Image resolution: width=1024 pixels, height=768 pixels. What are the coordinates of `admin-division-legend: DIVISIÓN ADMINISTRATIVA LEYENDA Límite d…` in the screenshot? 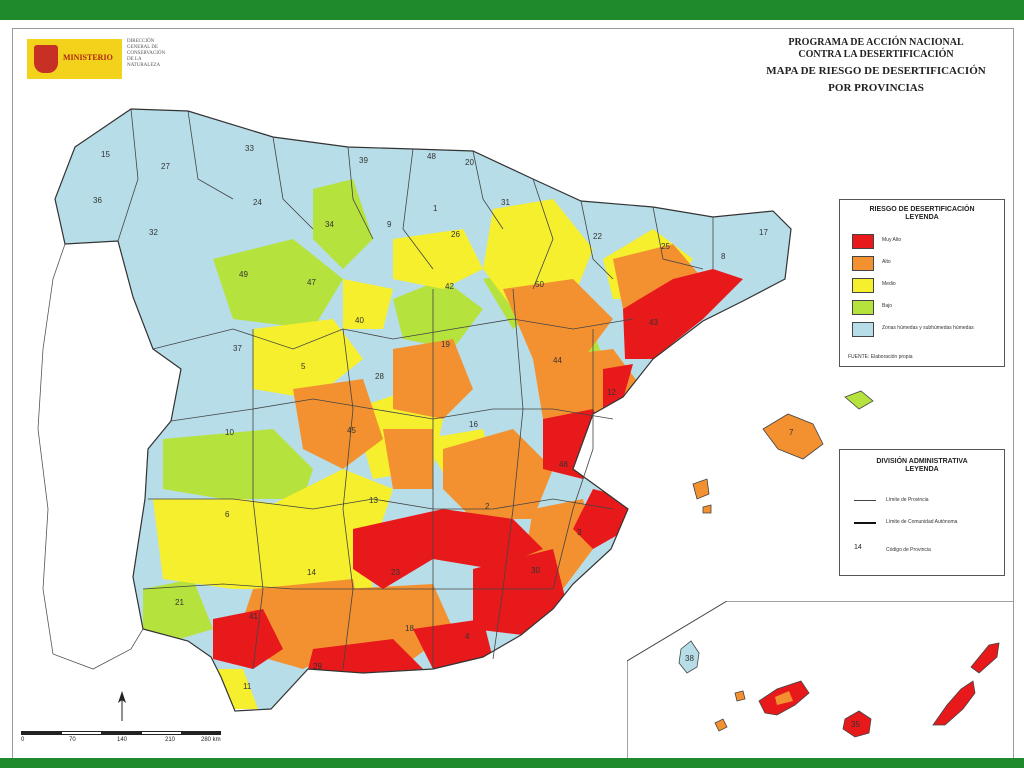 It's located at (922, 512).